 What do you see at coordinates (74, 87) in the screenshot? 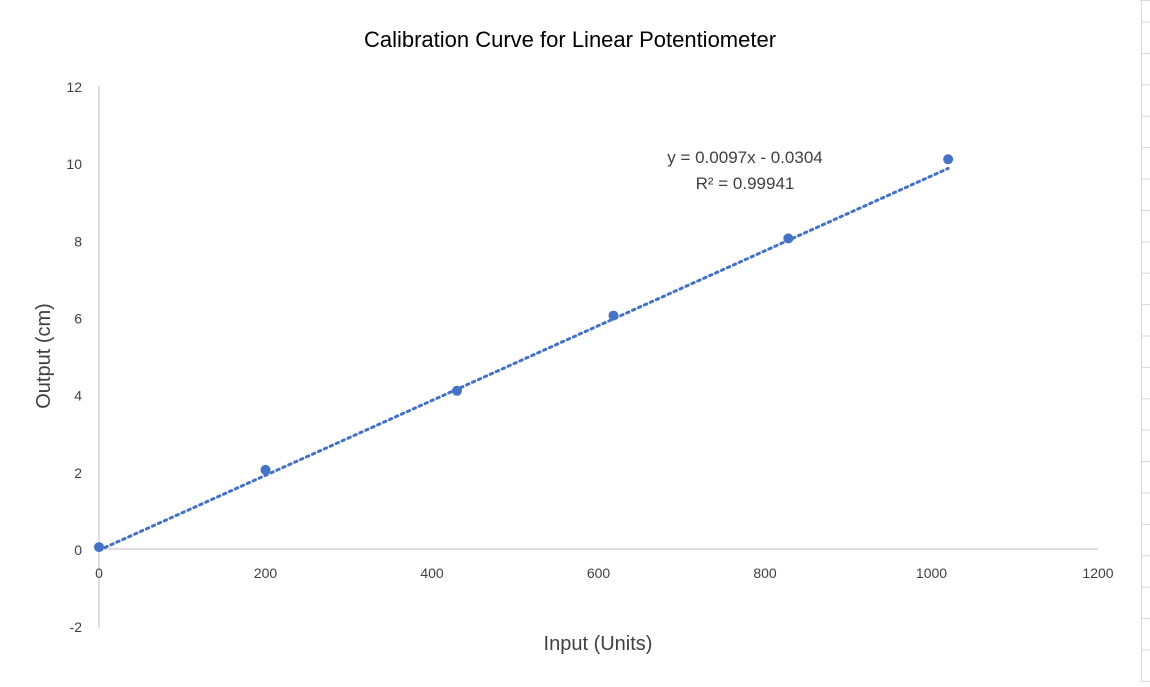
I see `y-tick-label: 12` at bounding box center [74, 87].